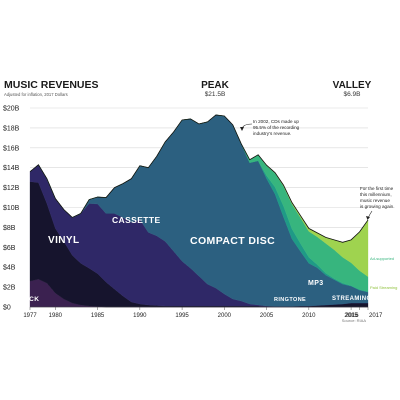 This screenshot has width=400, height=400. What do you see at coordinates (276, 127) in the screenshot?
I see `annotation-cd-line-2: 95.5% of the recording` at bounding box center [276, 127].